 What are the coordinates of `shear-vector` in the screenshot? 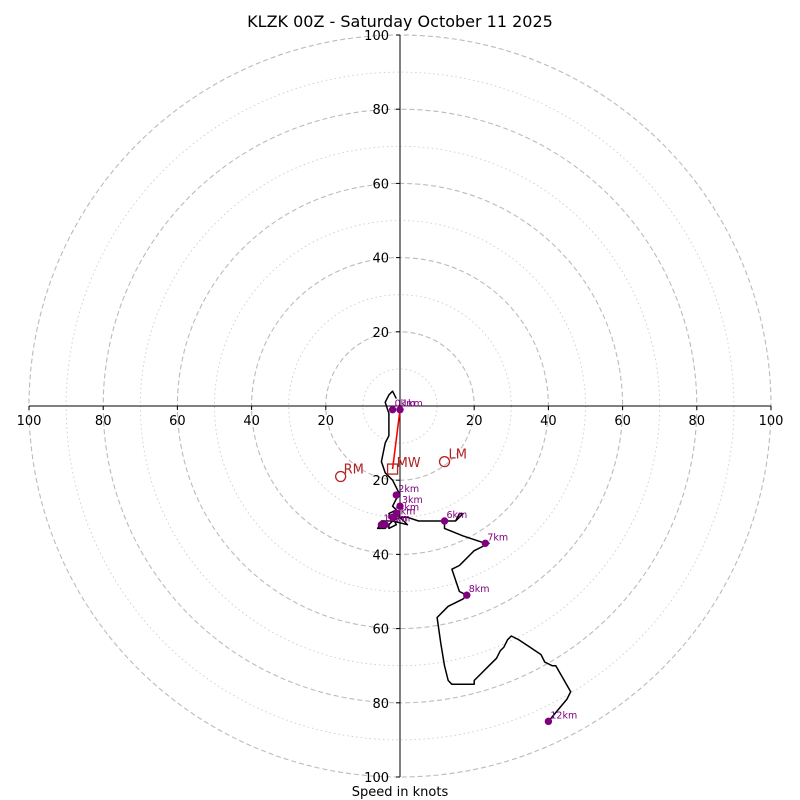 It's located at (396, 439).